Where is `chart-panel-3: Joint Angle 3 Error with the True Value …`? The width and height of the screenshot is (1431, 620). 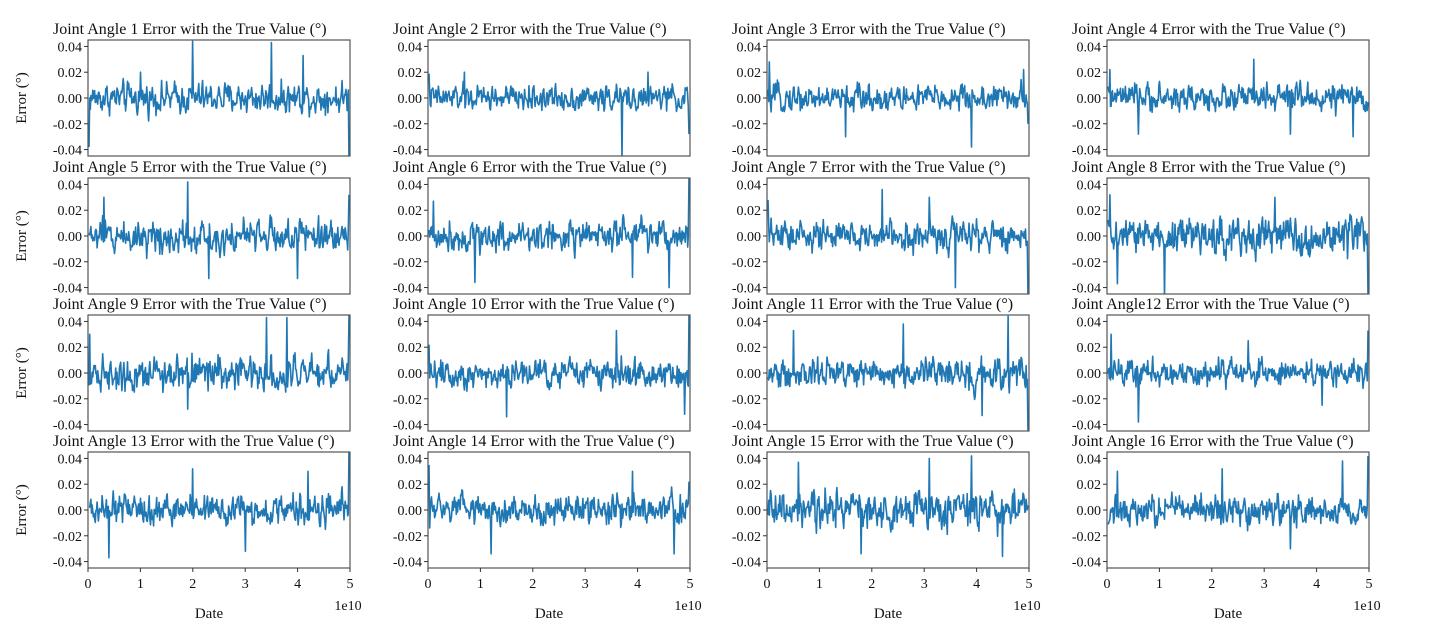
chart-panel-3: Joint Angle 3 Error with the True Value … is located at coordinates (881, 90).